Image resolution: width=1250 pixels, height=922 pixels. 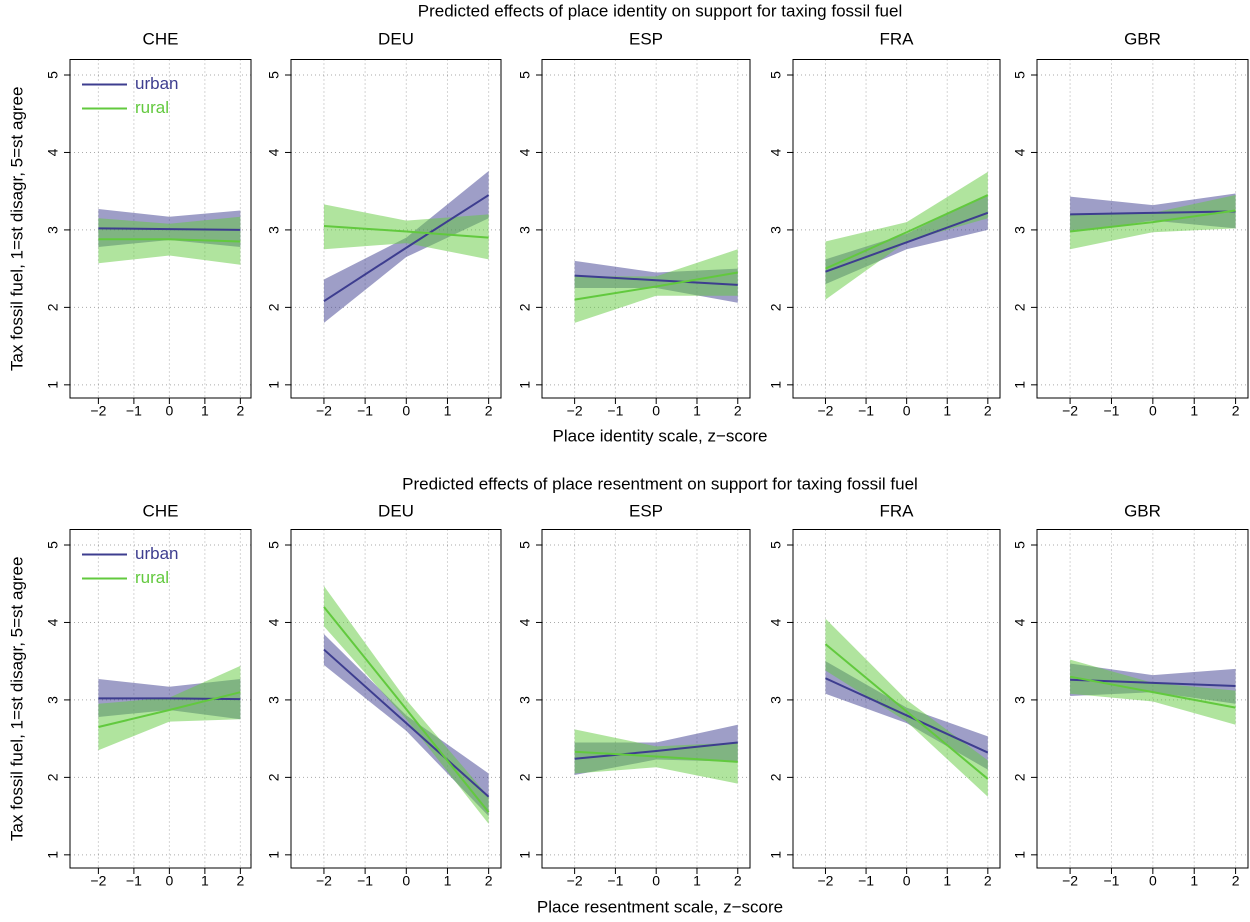 I want to click on panel: DEU −2 −1 0 1 2 1 2 3 4 5, so click(x=384, y=695).